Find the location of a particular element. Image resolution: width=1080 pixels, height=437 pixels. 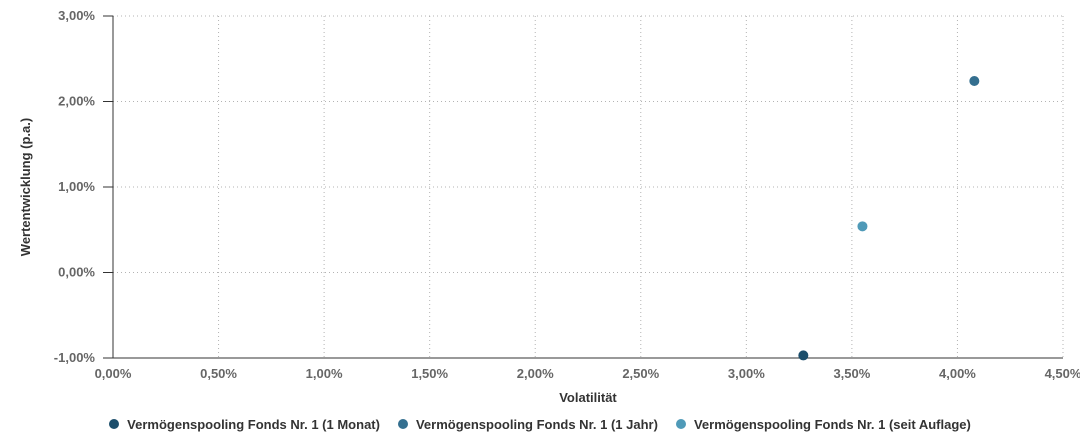

legend-marker-1-jahr is located at coordinates (402, 424).